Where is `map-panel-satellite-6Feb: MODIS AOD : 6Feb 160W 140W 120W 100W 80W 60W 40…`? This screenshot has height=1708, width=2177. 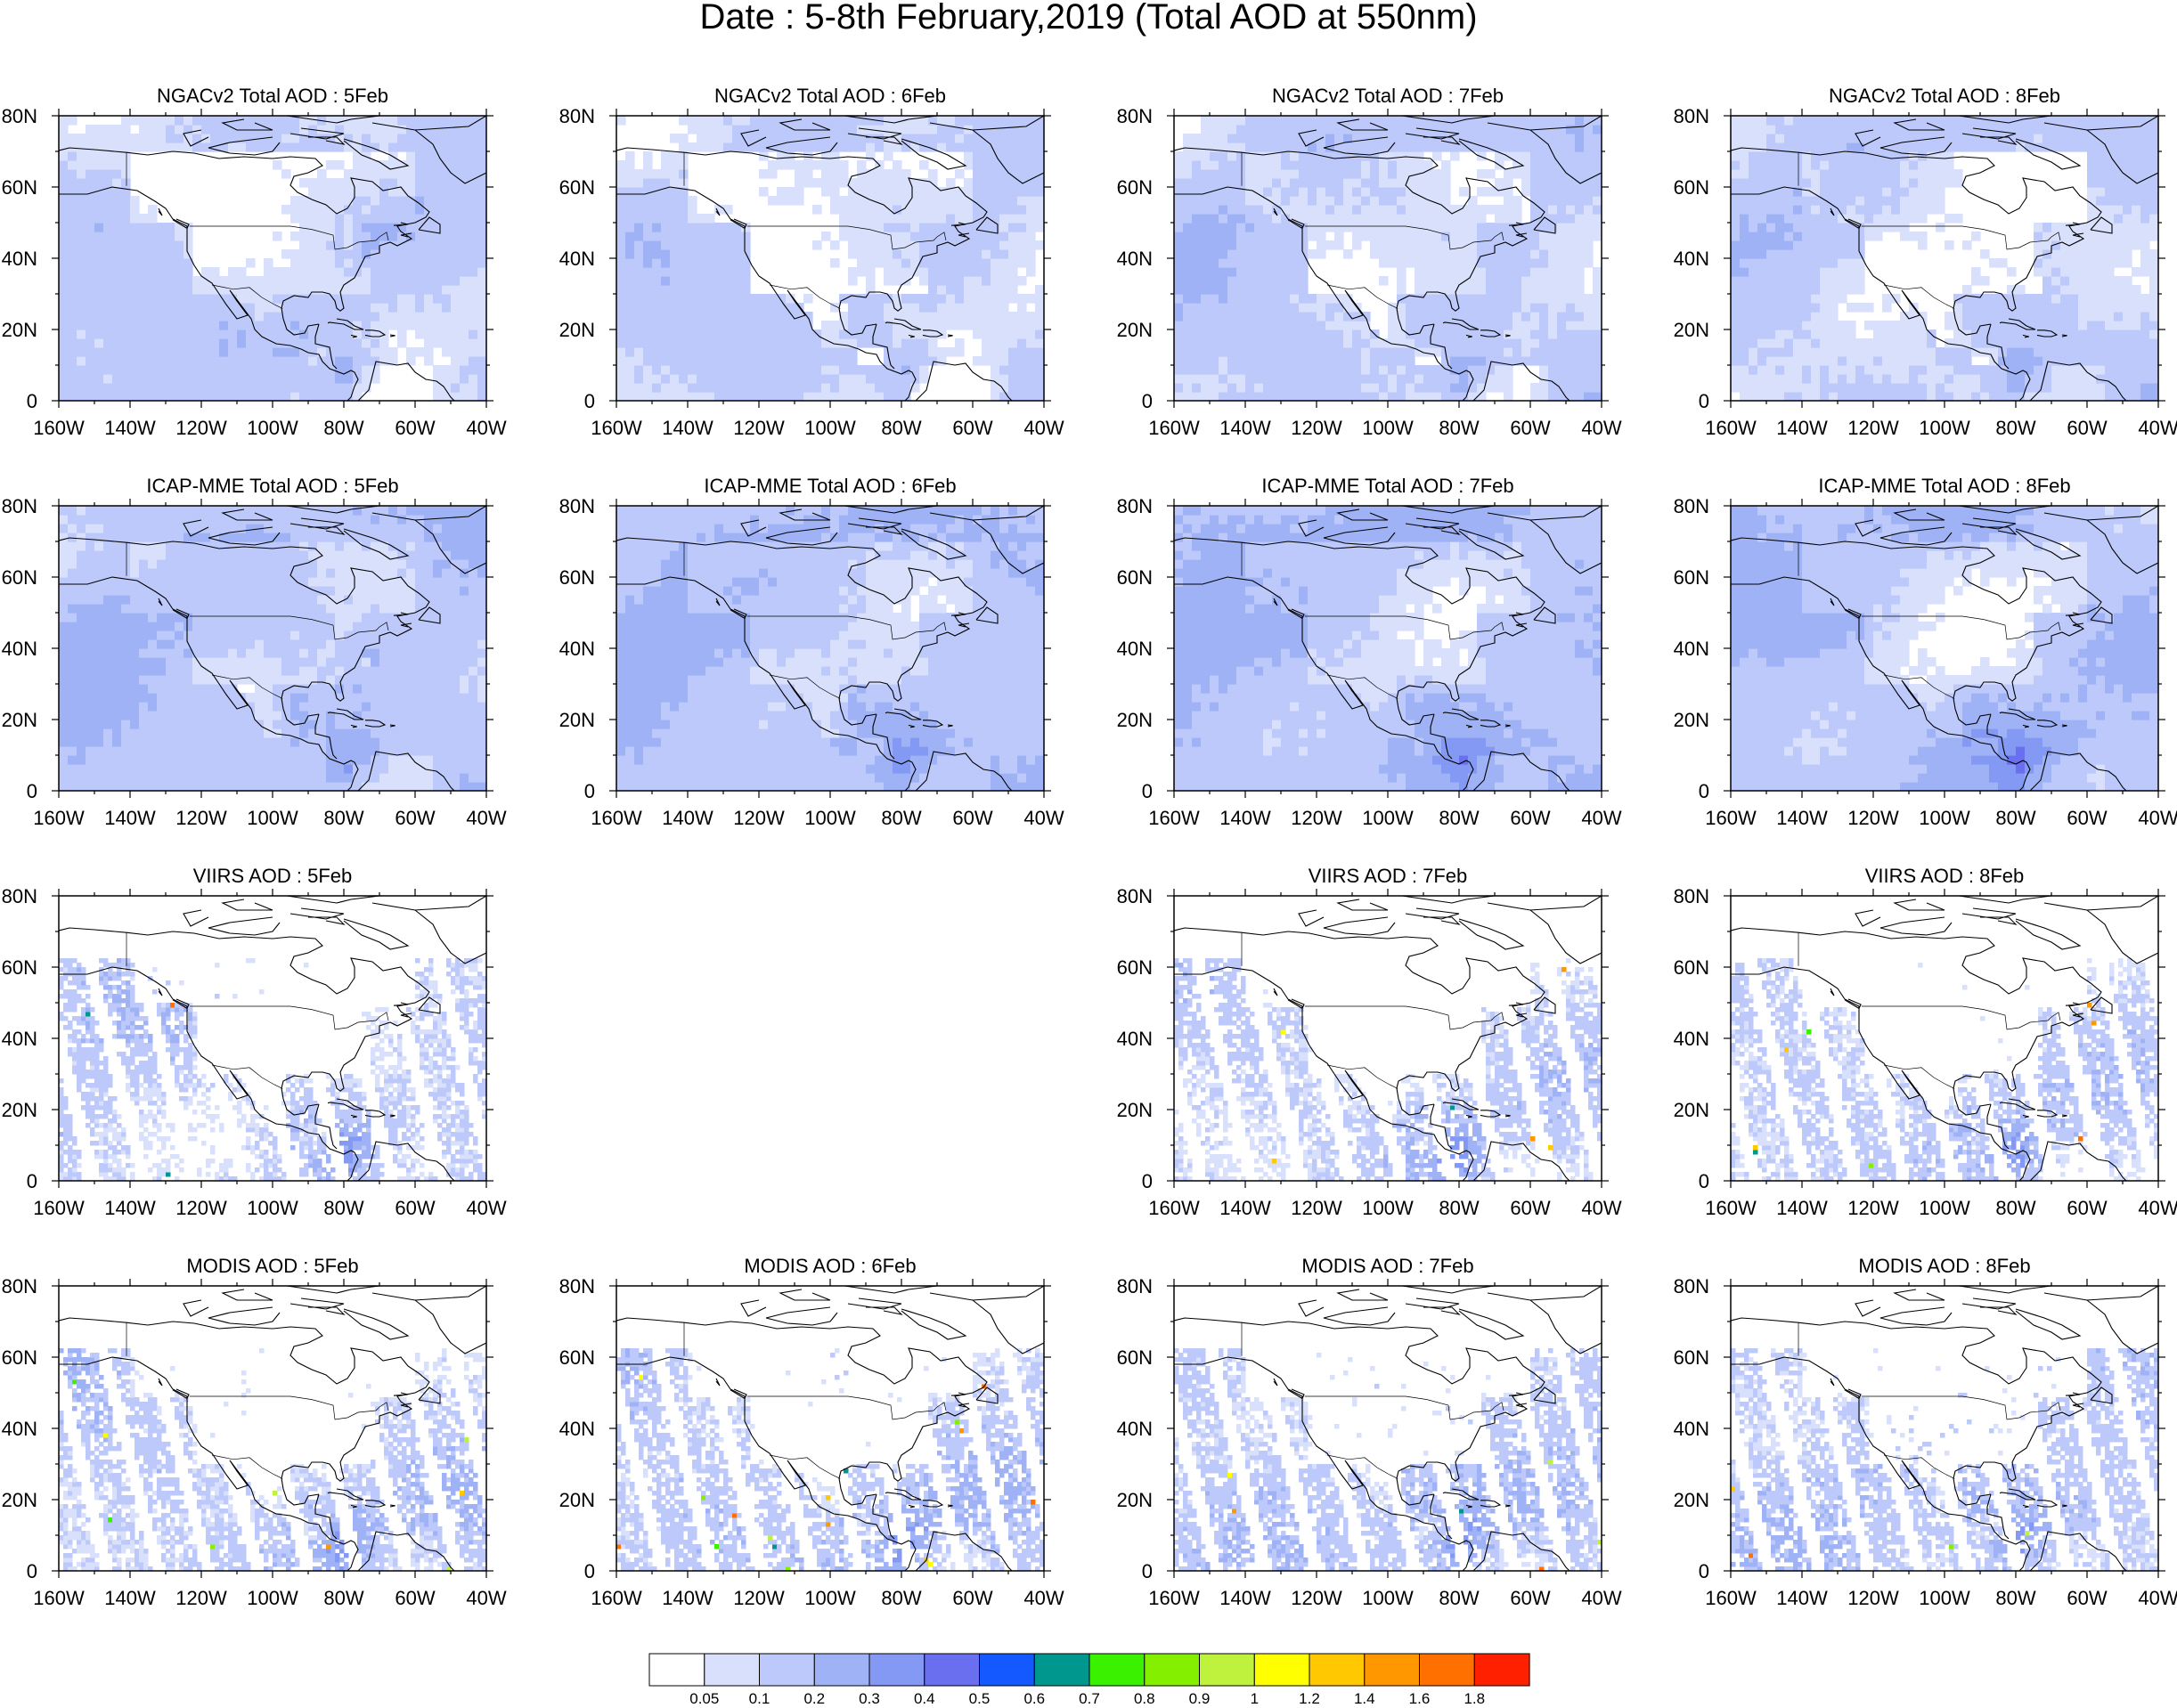
map-panel-satellite-6Feb: MODIS AOD : 6Feb 160W 140W 120W 100W 80W 60W 40… is located at coordinates (812, 1432).